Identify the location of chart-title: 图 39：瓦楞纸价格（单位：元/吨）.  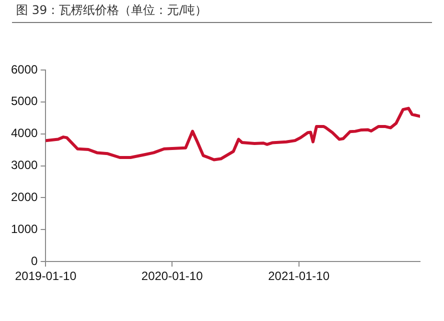
(222, 11).